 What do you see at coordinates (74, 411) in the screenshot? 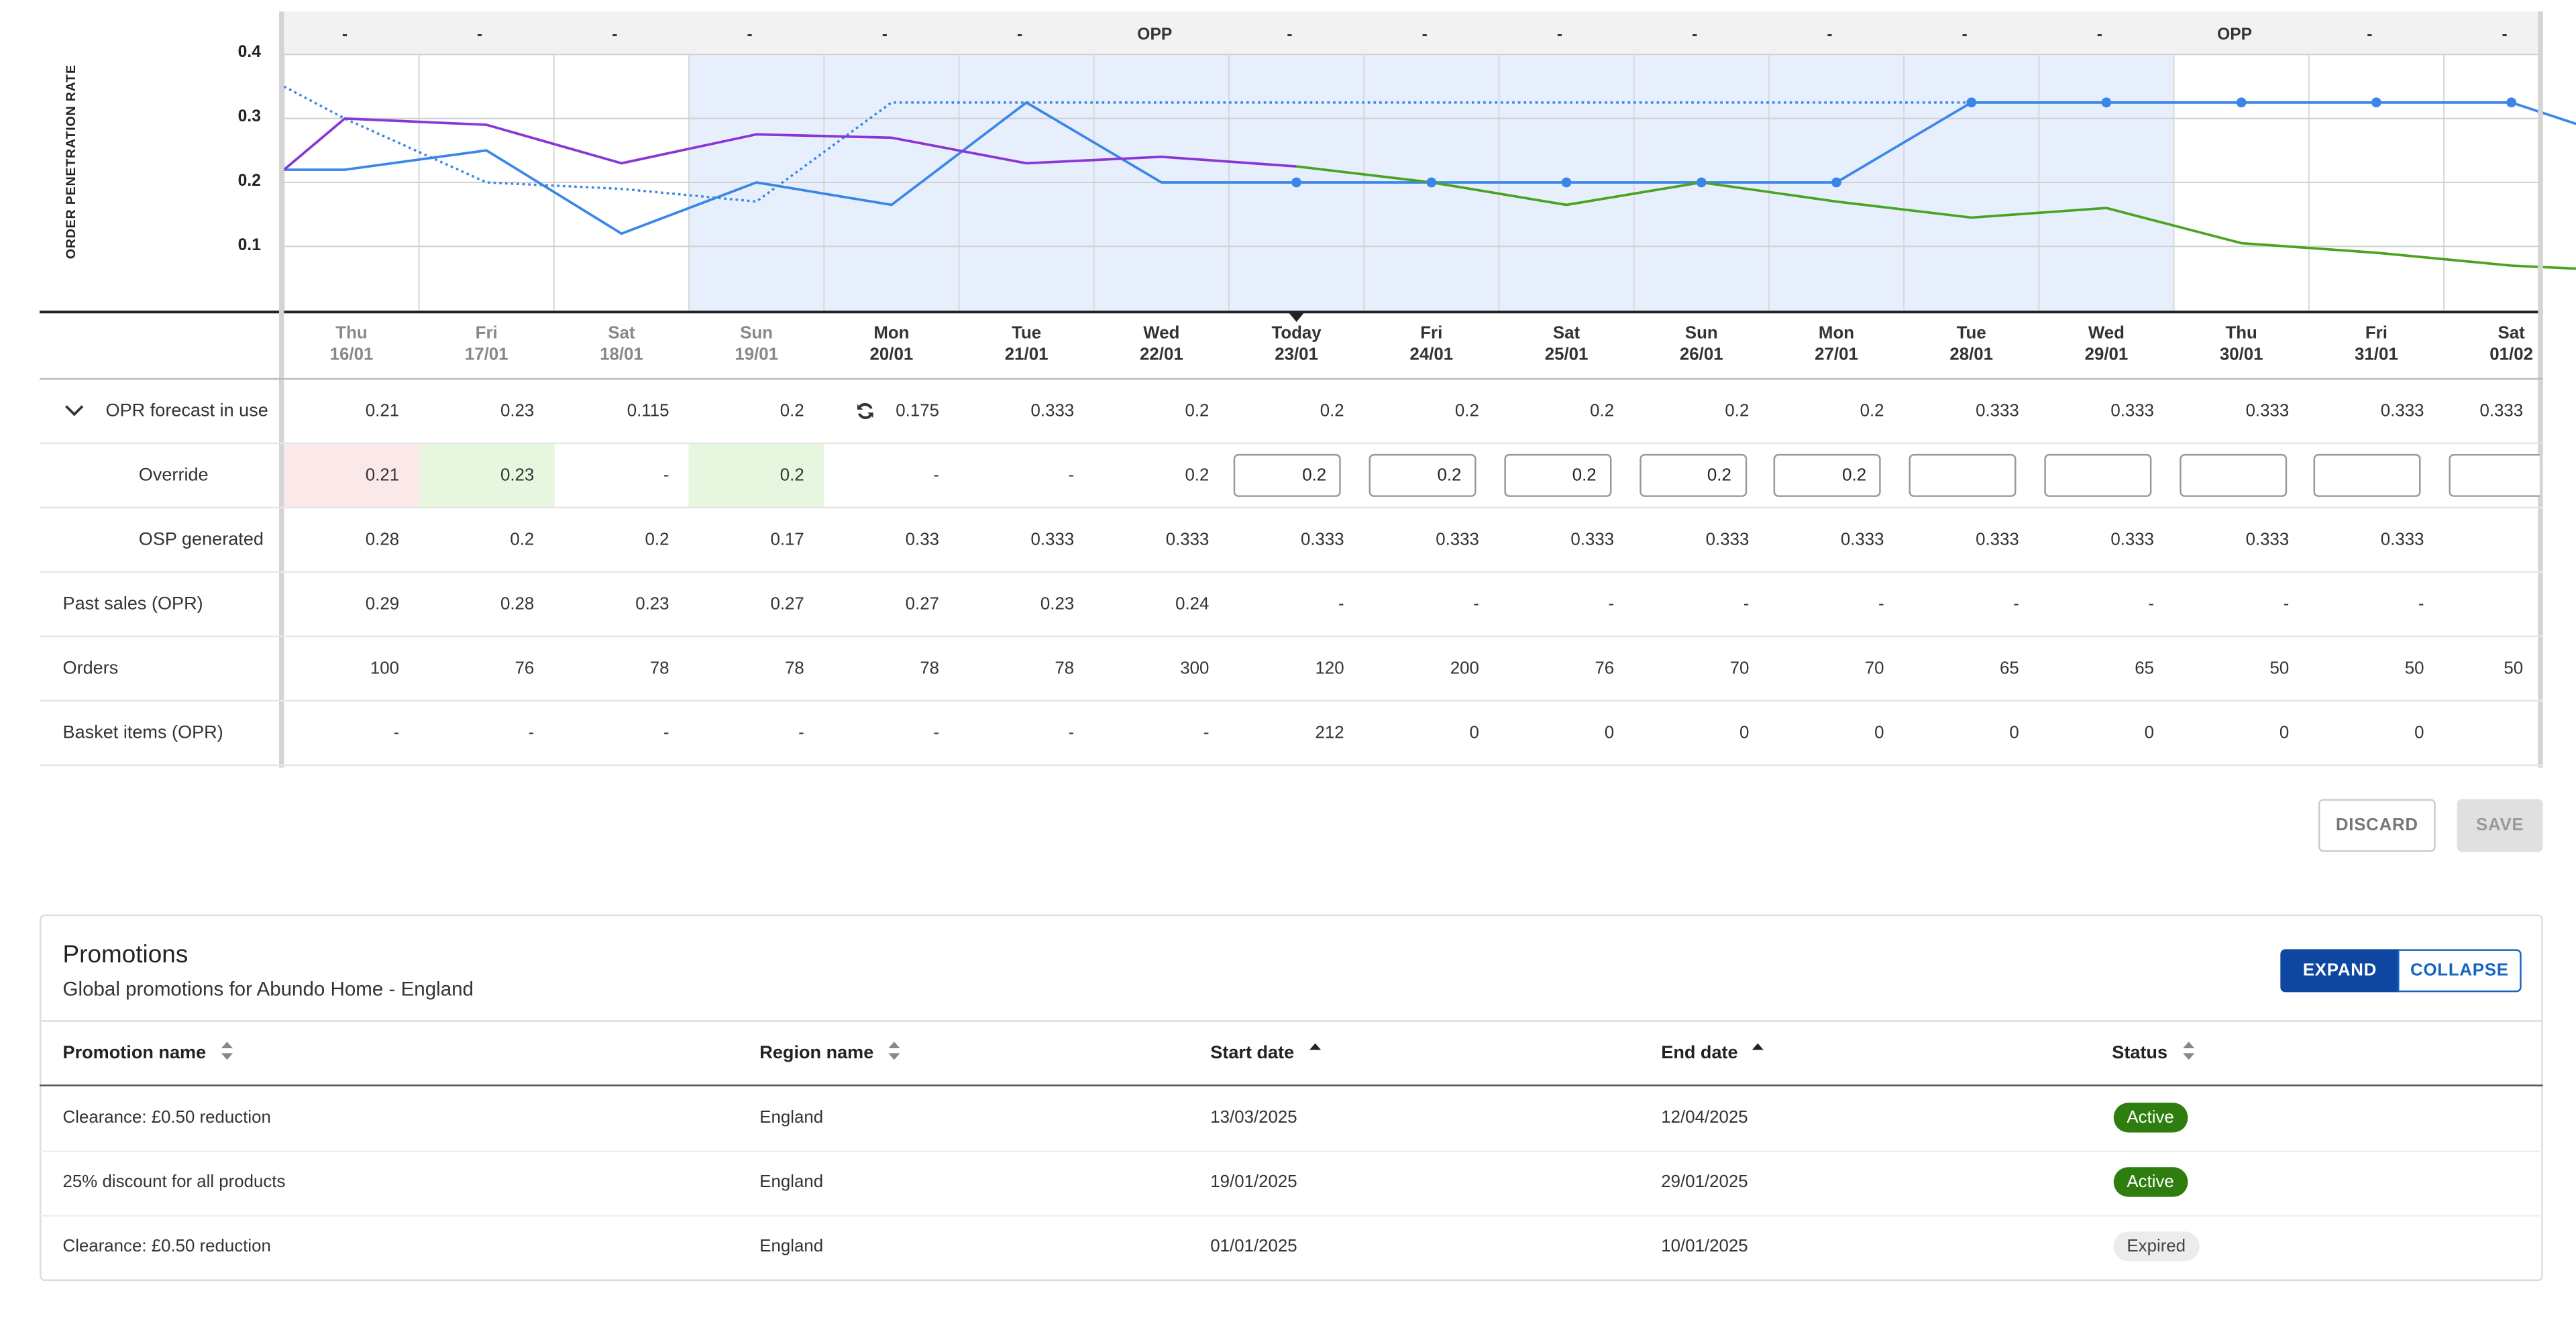
I see `chevron-down-icon` at bounding box center [74, 411].